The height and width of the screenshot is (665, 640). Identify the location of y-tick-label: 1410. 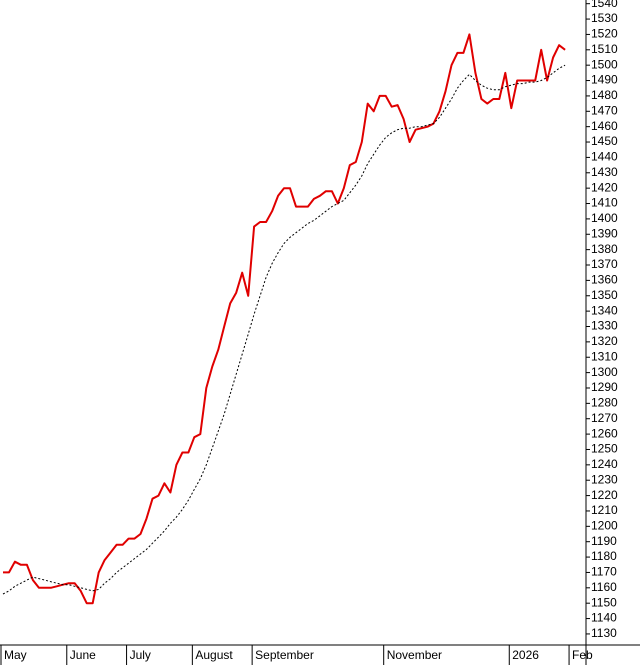
(604, 203).